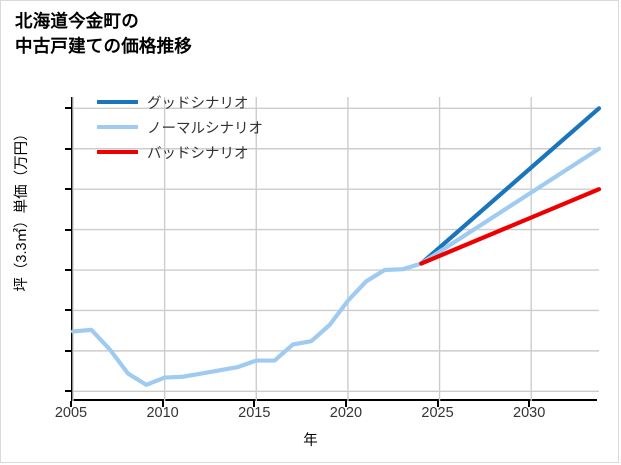 This screenshot has width=621, height=465. What do you see at coordinates (205, 128) in the screenshot?
I see `legend-label: ノーマルシナリオ` at bounding box center [205, 128].